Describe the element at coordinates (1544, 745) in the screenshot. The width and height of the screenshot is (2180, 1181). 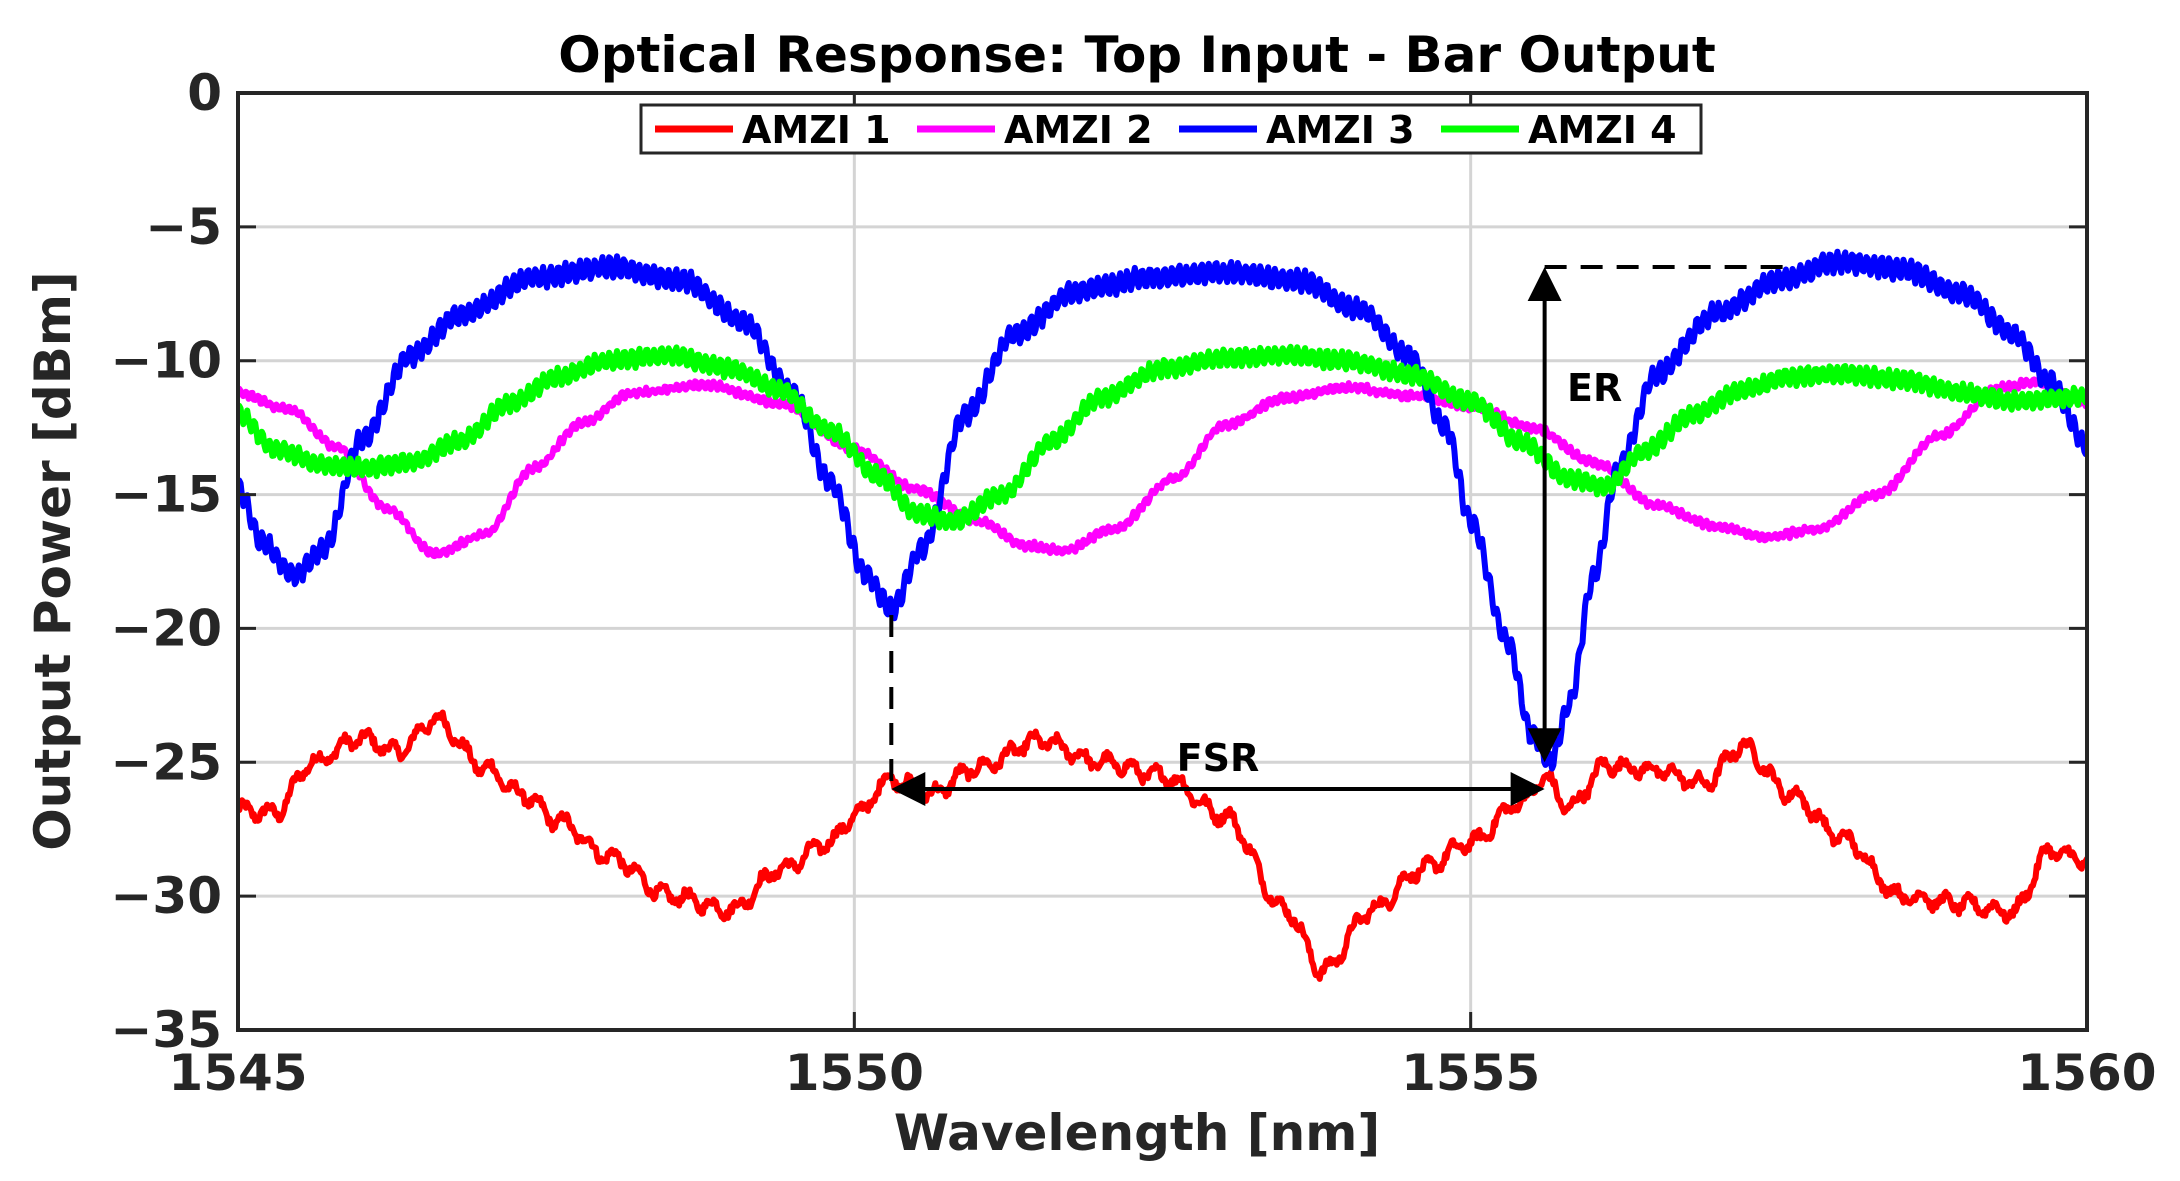
I see `er-arrow-head-end` at that location.